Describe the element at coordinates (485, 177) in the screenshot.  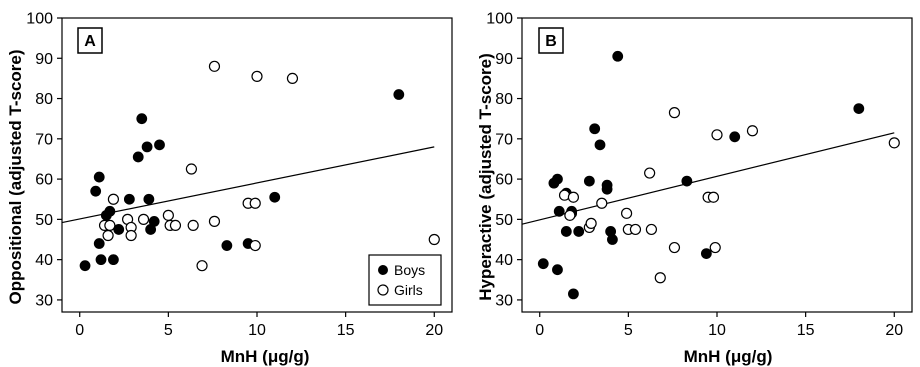
I see `y-axis-title: Hyperactive (adjusted T-score)` at that location.